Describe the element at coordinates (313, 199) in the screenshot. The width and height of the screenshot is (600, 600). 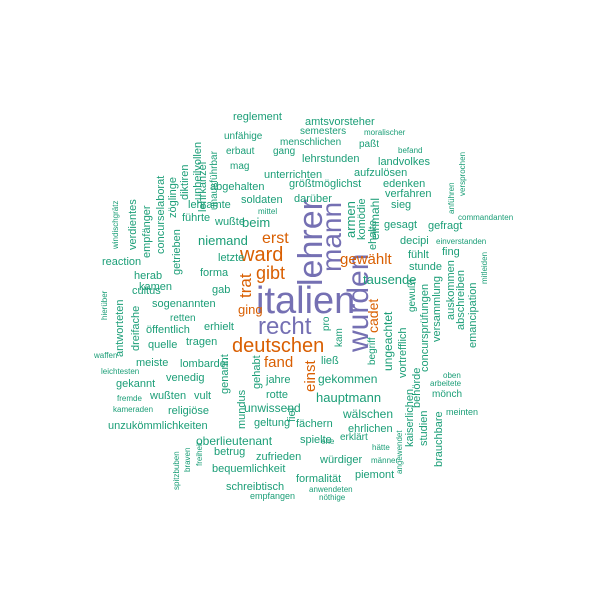
I see `word-cloud-word: darüber` at that location.